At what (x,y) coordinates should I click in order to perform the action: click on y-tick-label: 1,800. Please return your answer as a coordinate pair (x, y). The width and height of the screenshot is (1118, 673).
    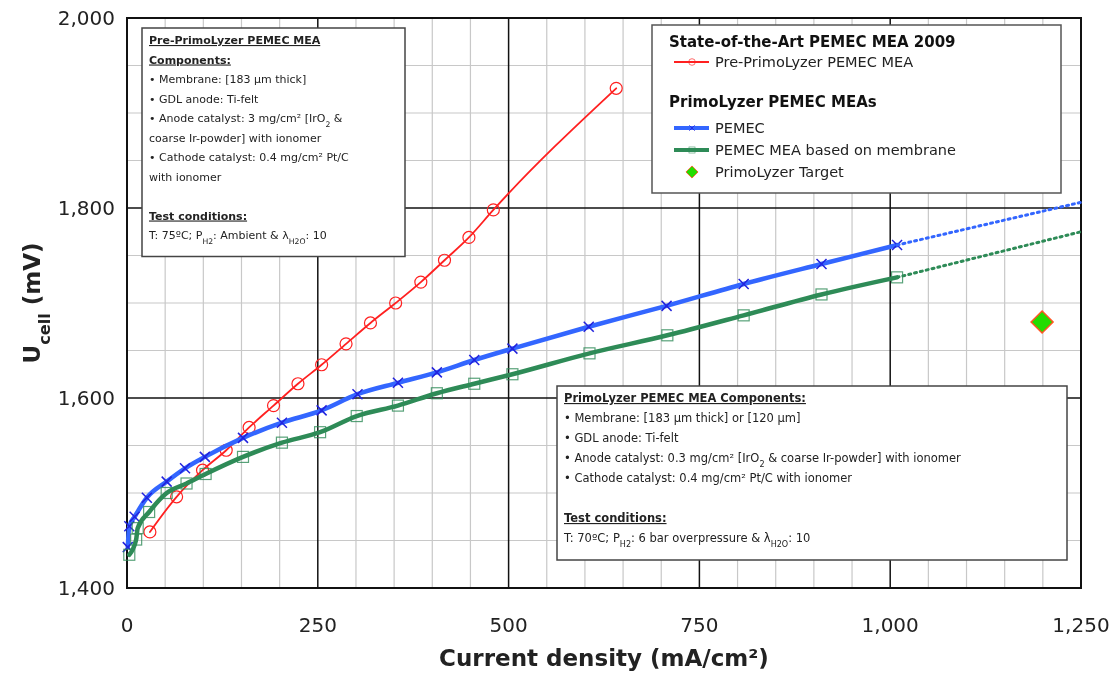
    Looking at the image, I should click on (86, 208).